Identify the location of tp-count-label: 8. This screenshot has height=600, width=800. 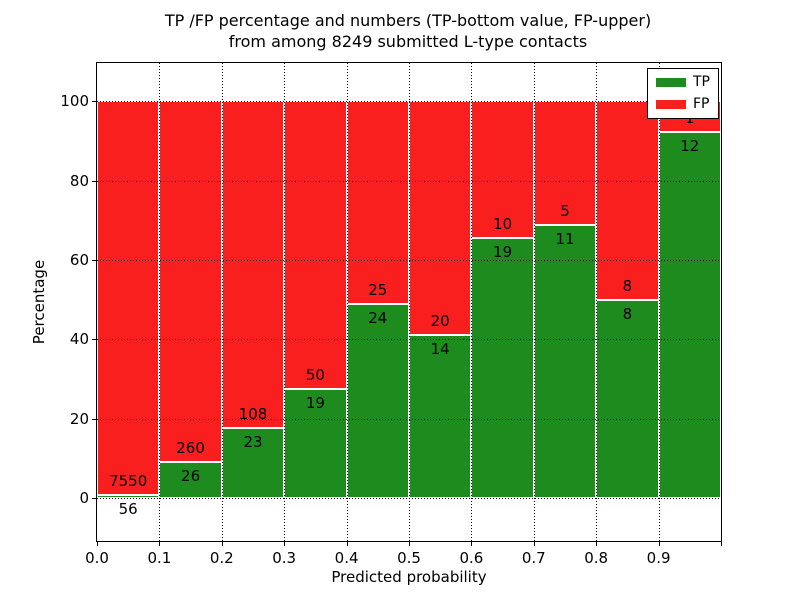
(627, 313).